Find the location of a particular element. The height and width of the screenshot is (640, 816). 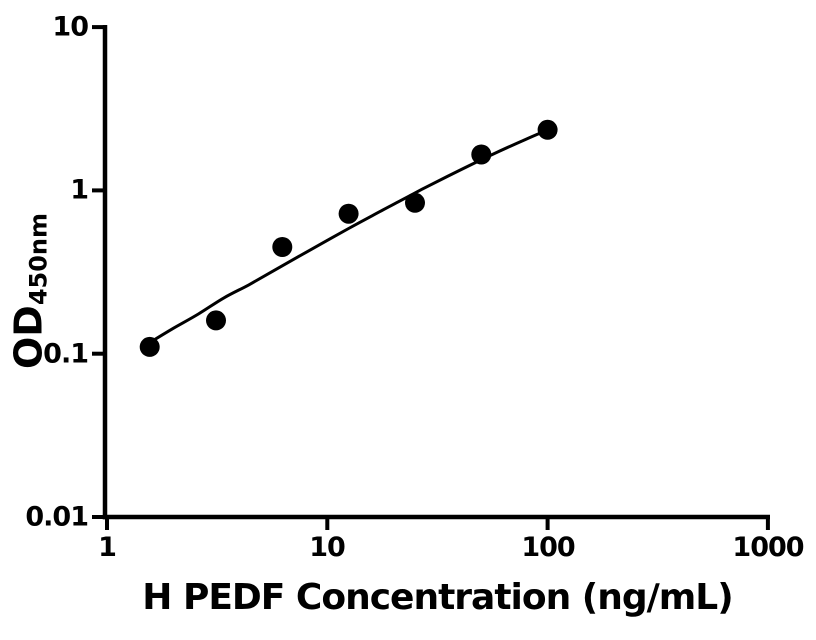

y-axis-title: OD450nm is located at coordinates (29, 291).